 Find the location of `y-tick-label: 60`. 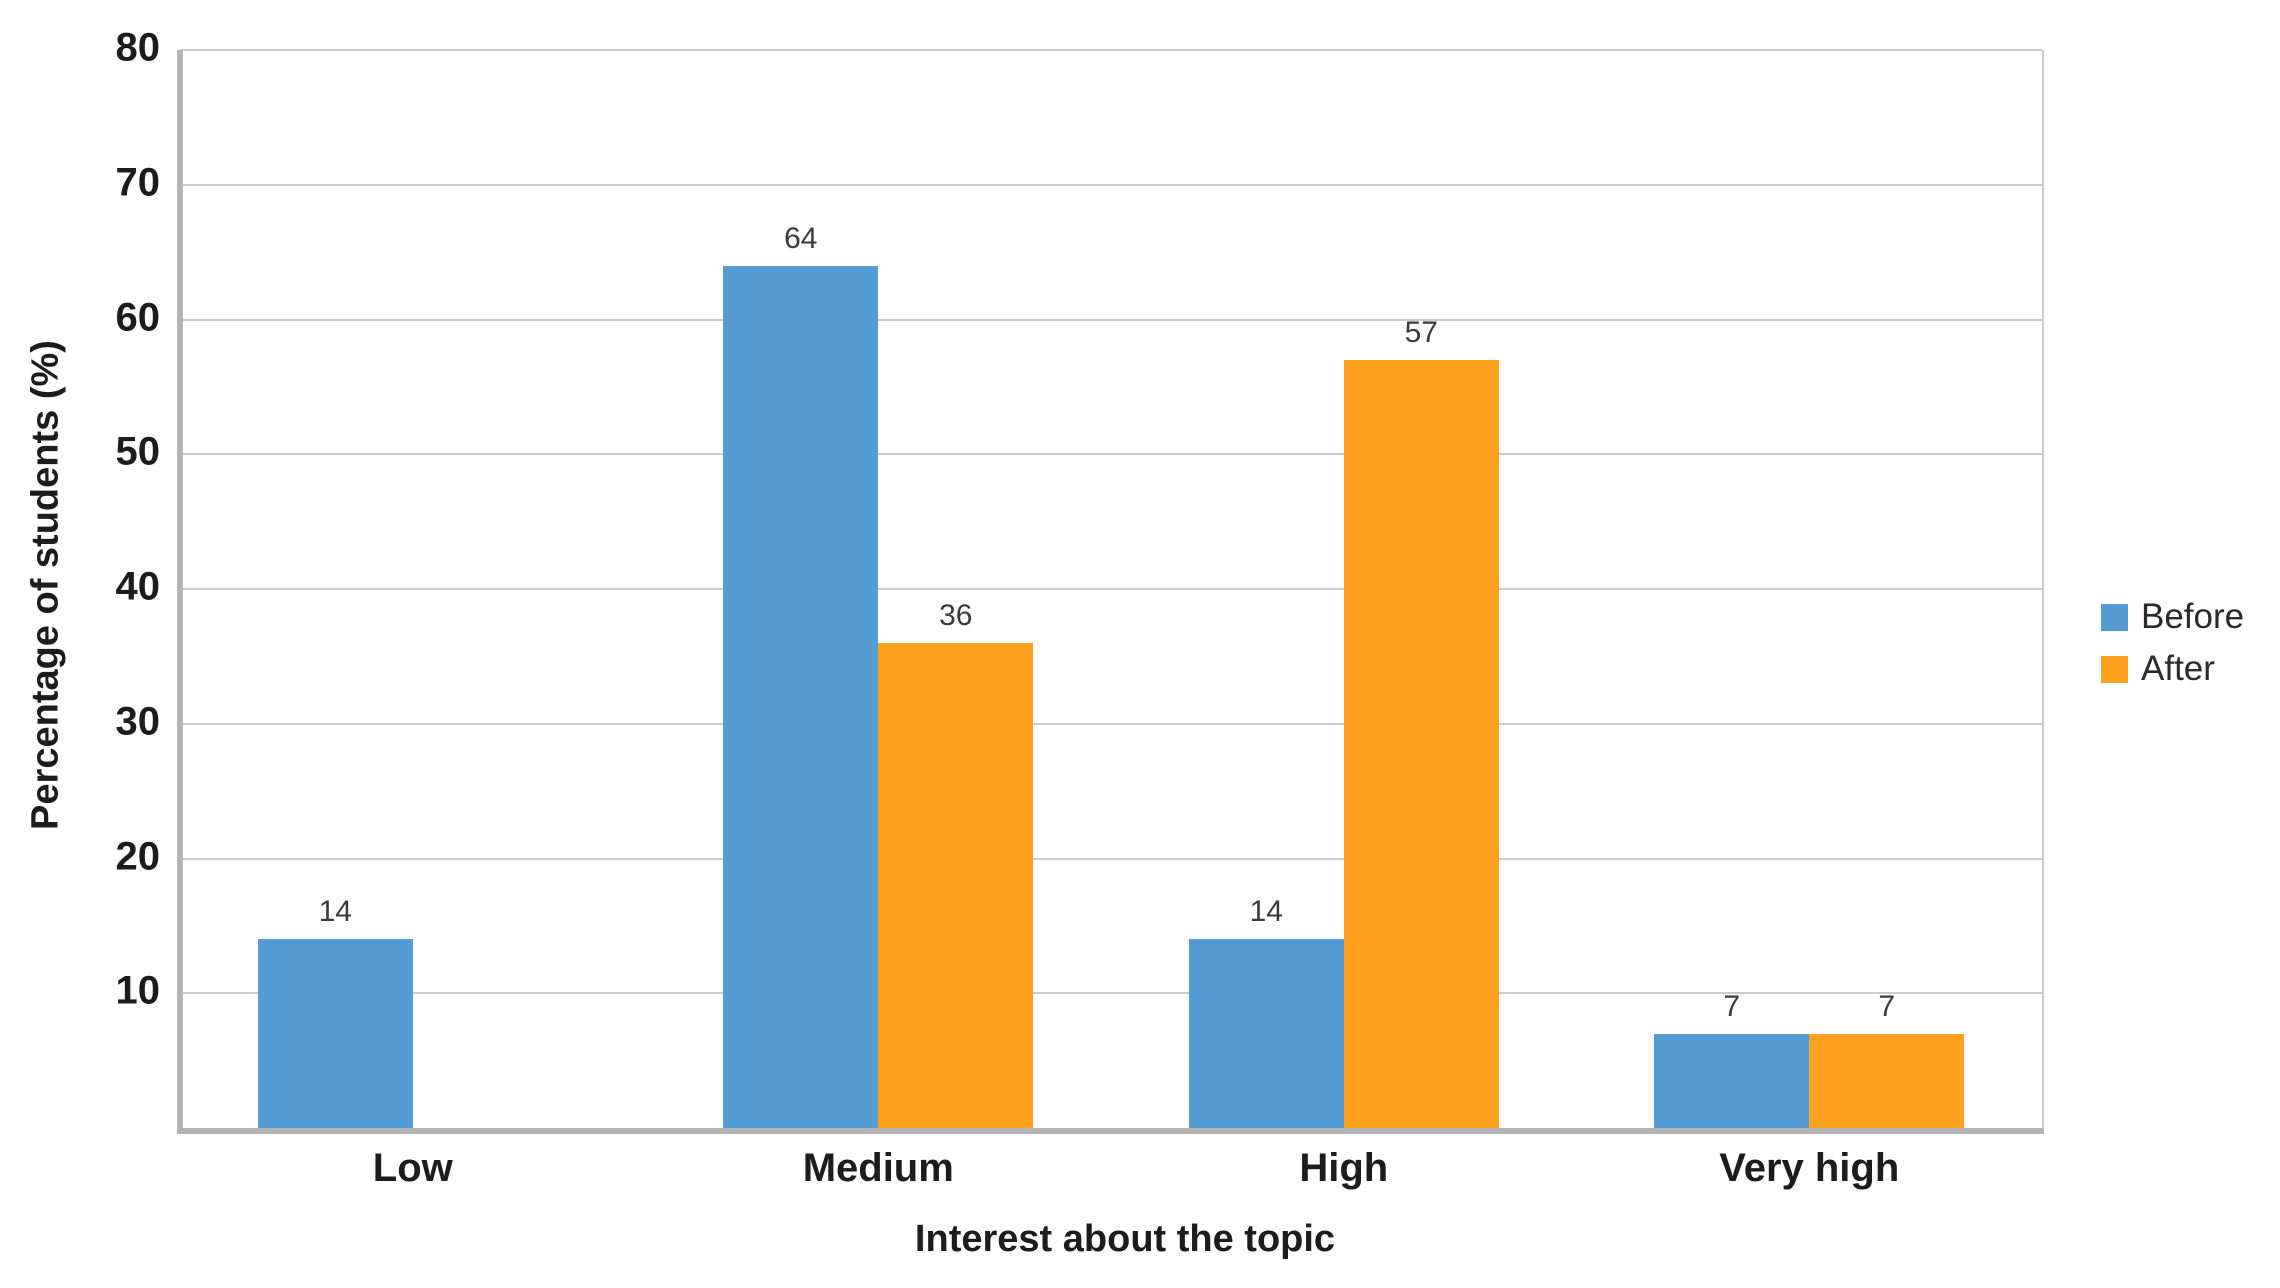

y-tick-label: 60 is located at coordinates (138, 317).